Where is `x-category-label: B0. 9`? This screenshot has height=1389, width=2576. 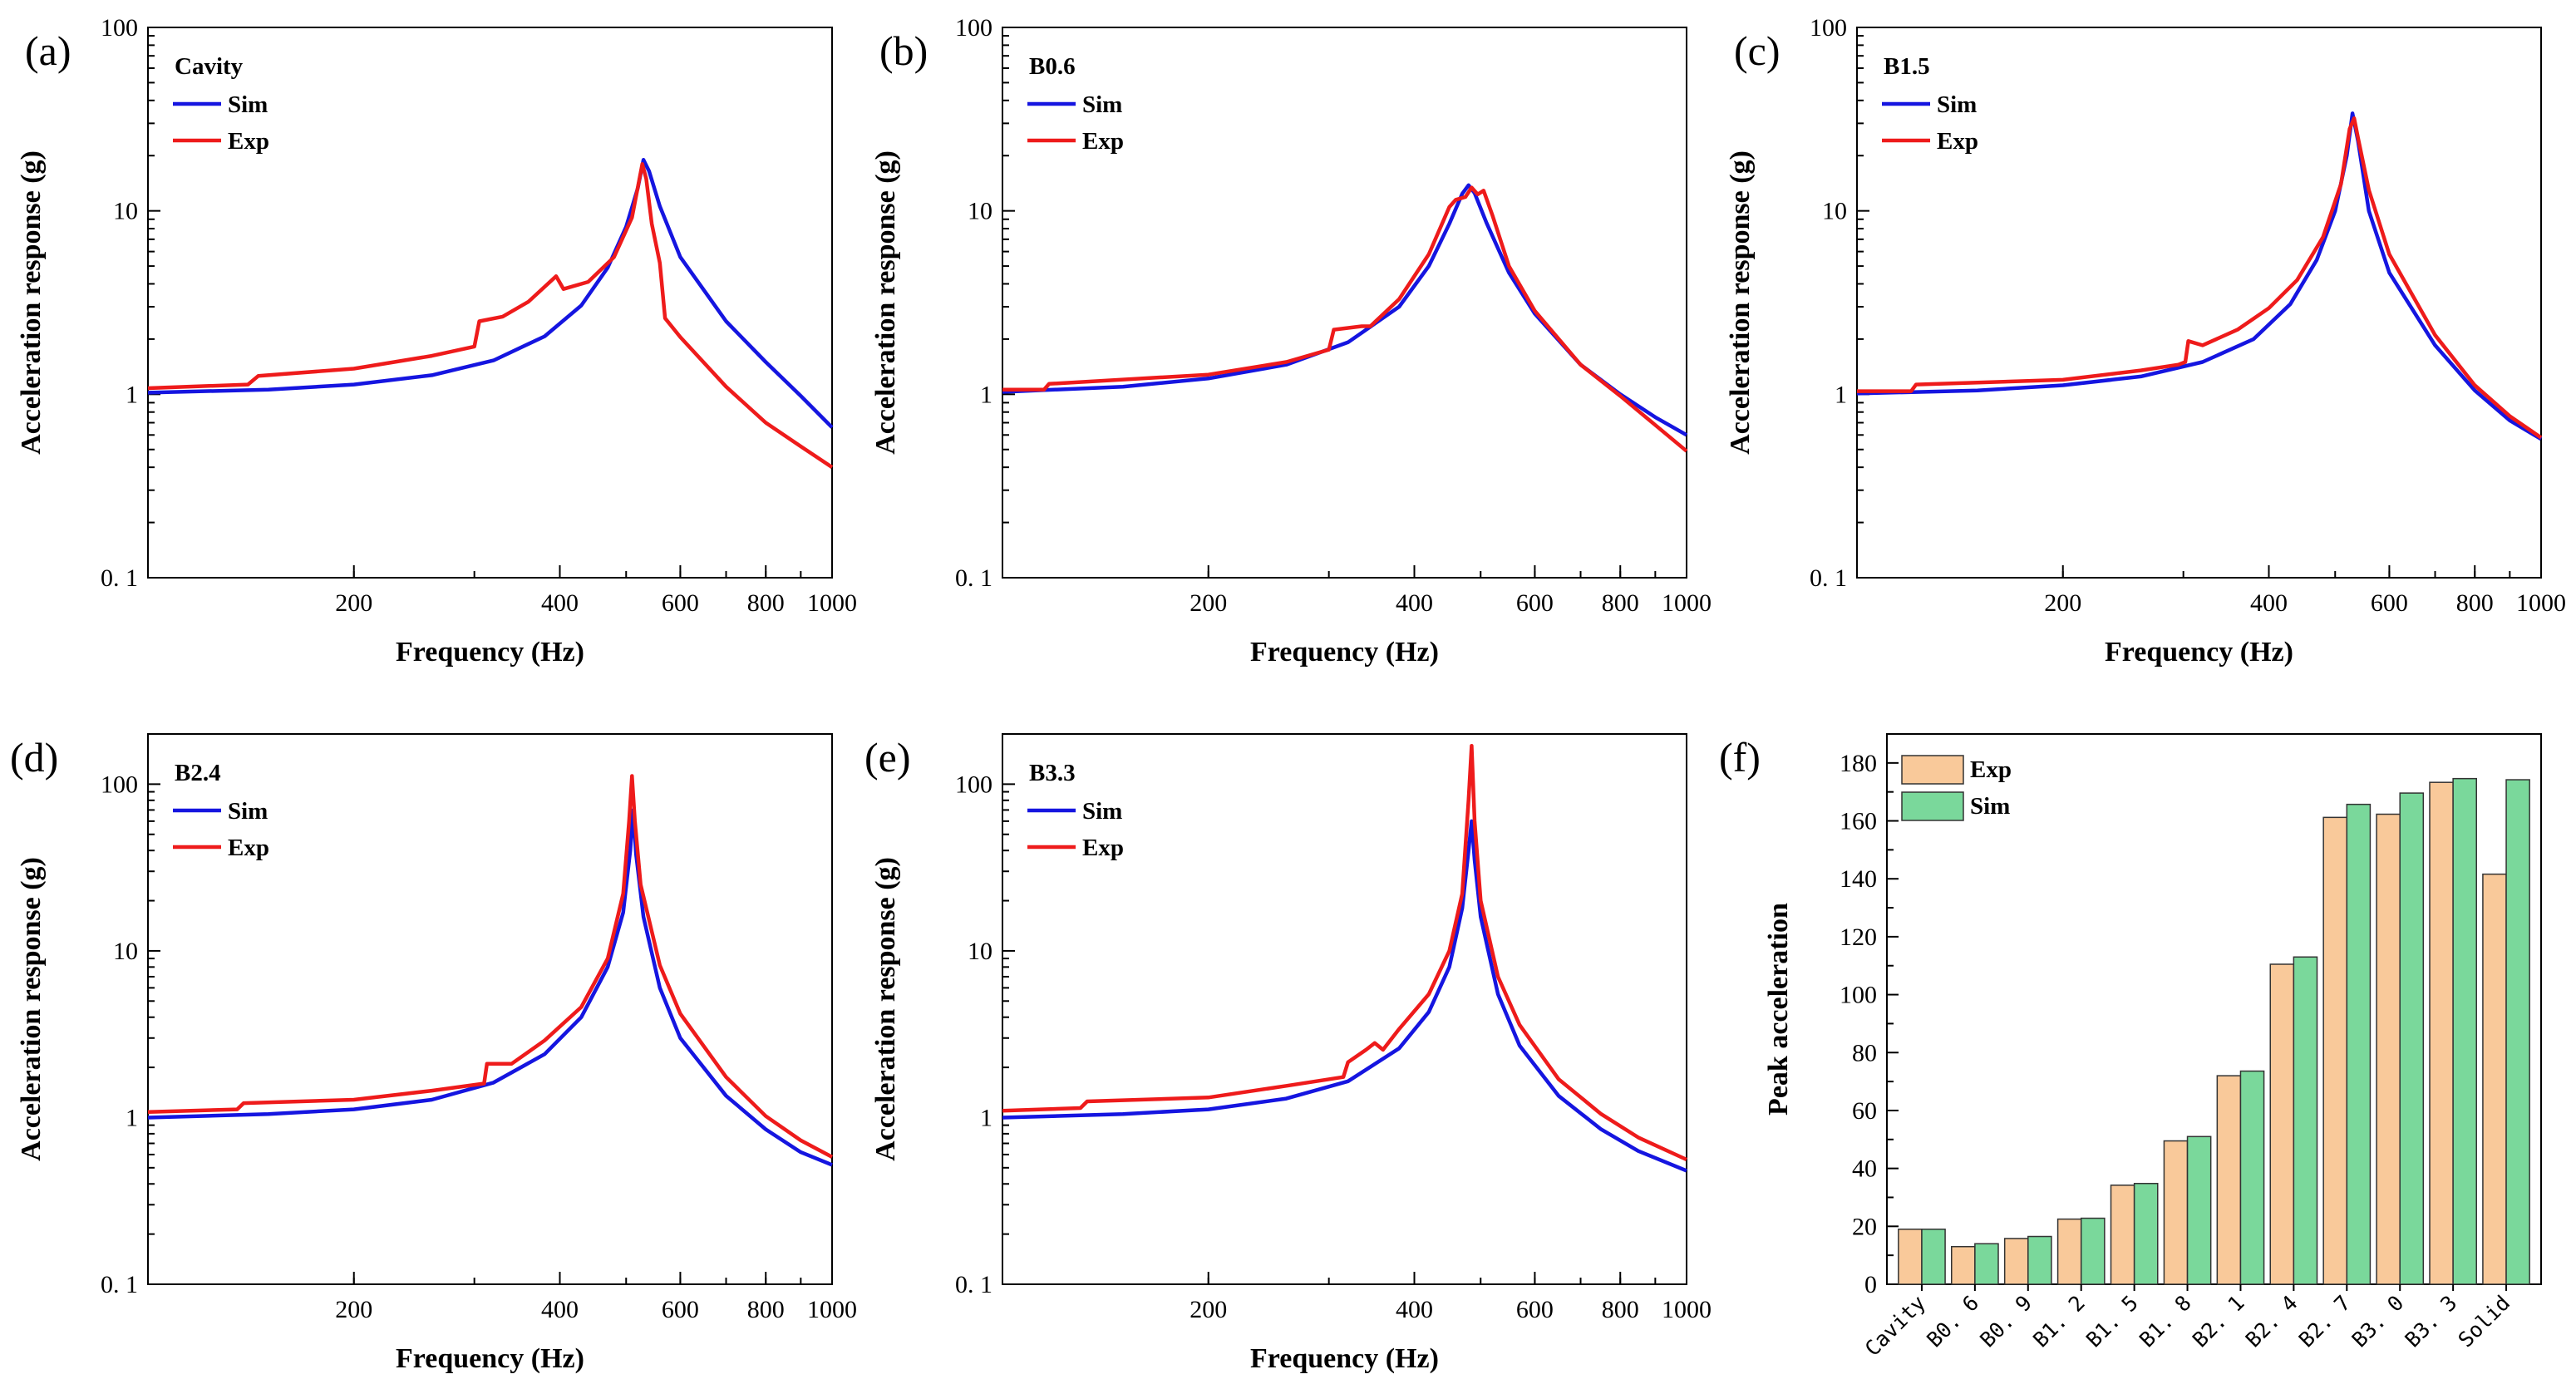 x-category-label: B0. 9 is located at coordinates (2006, 1321).